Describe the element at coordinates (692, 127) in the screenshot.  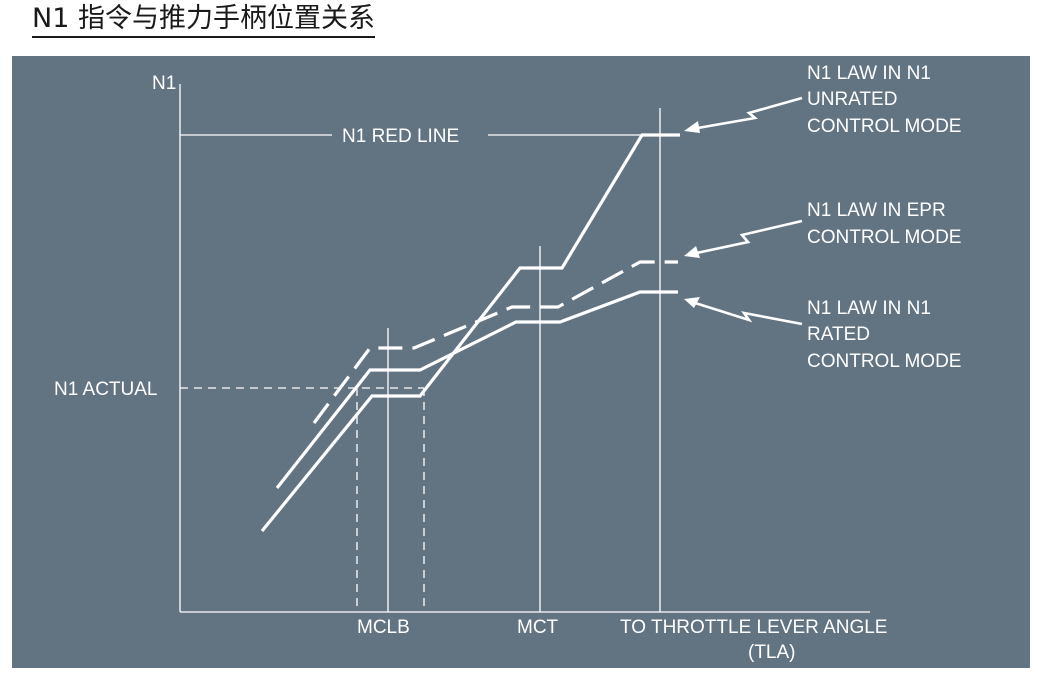
I see `arrowhead-unrated` at that location.